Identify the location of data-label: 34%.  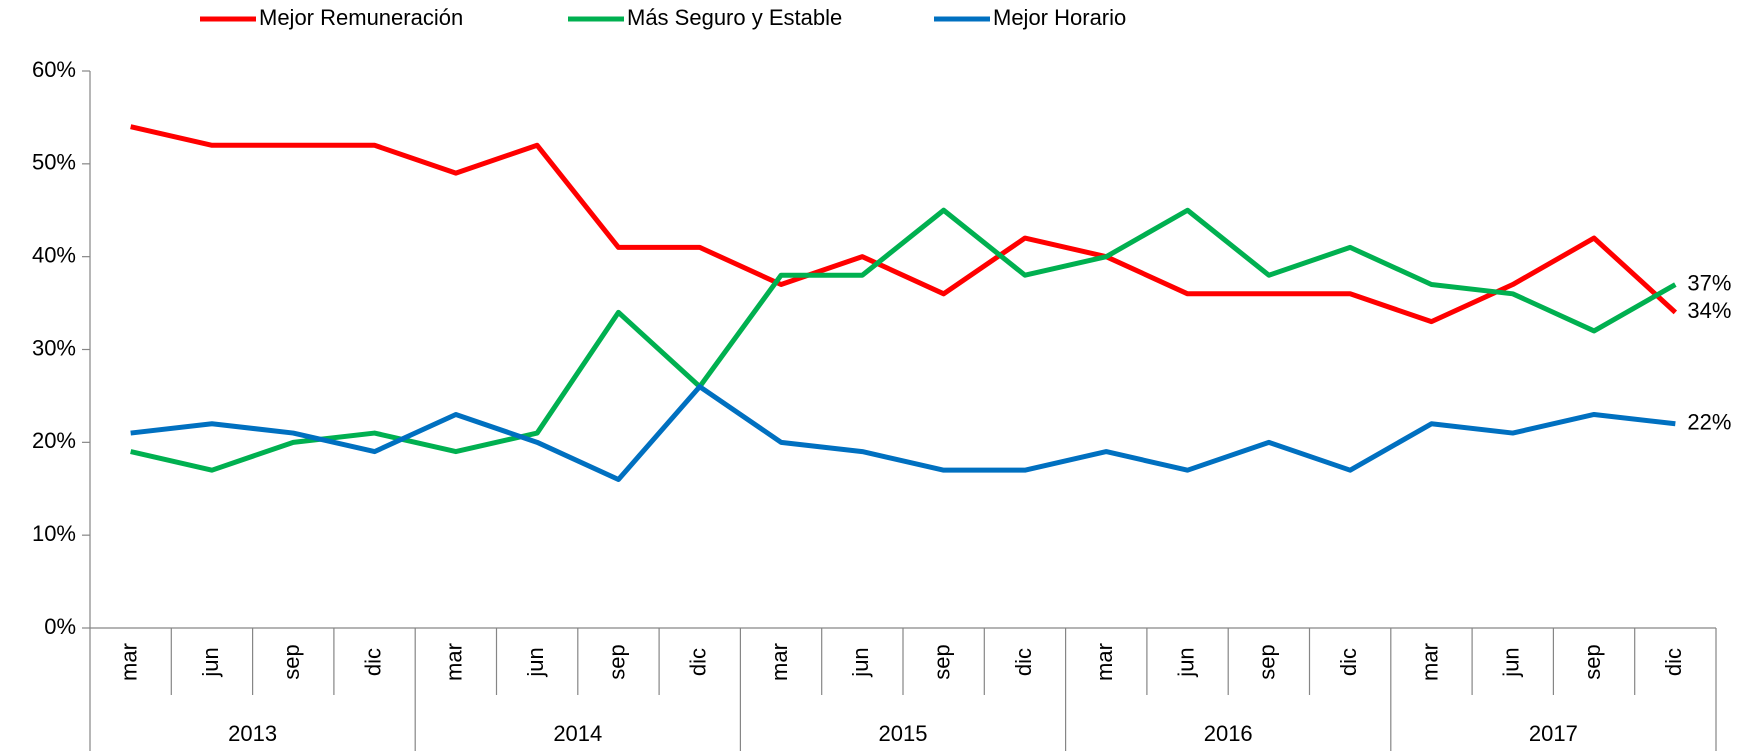
(1709, 310).